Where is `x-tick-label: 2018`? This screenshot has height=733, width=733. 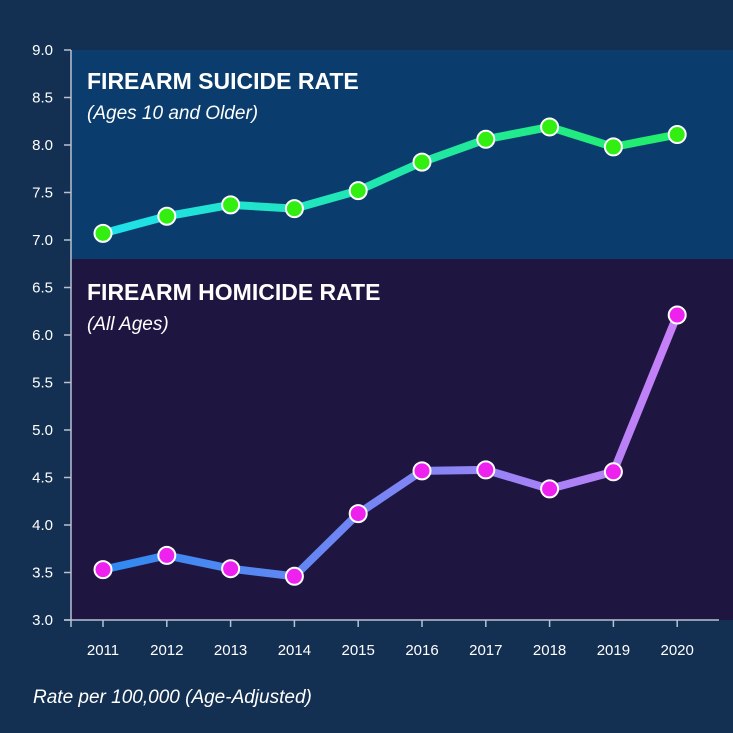
x-tick-label: 2018 is located at coordinates (549, 650).